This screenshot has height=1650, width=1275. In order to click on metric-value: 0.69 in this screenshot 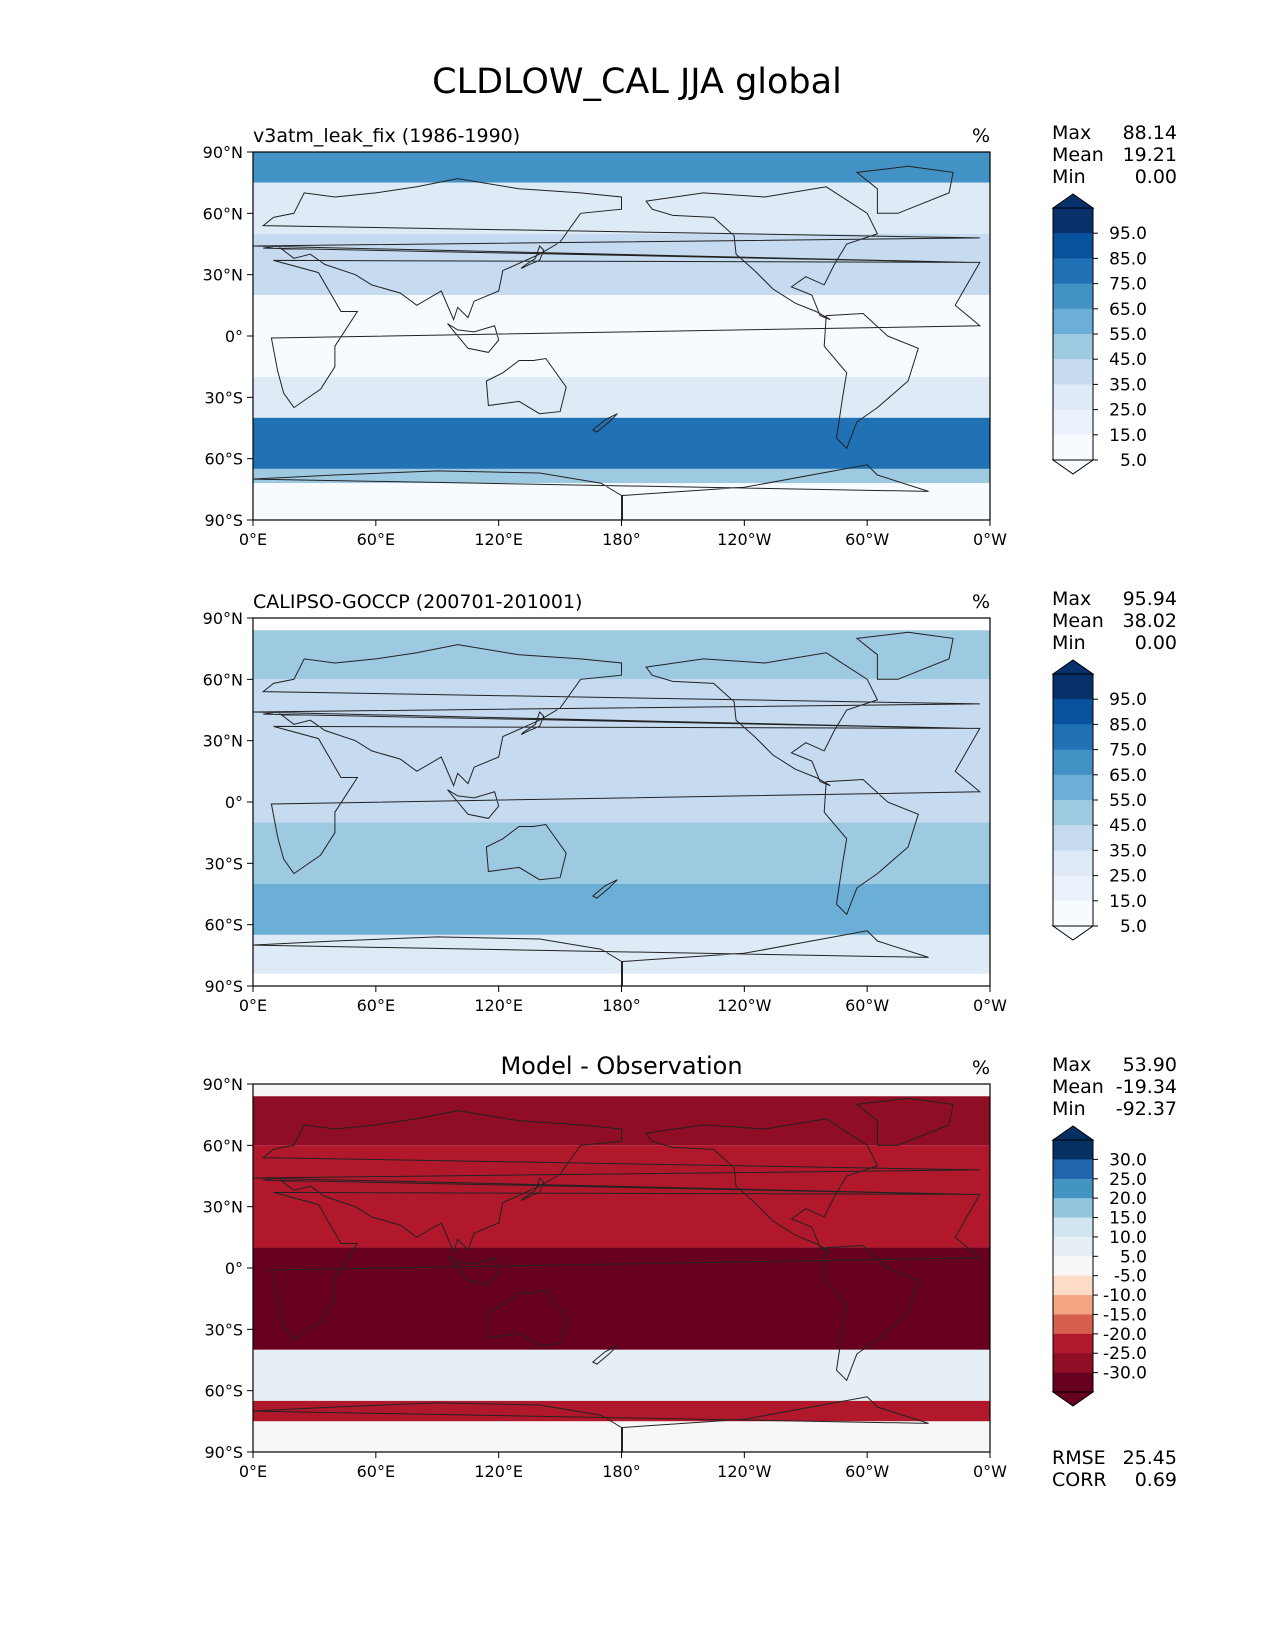, I will do `click(1156, 1480)`.